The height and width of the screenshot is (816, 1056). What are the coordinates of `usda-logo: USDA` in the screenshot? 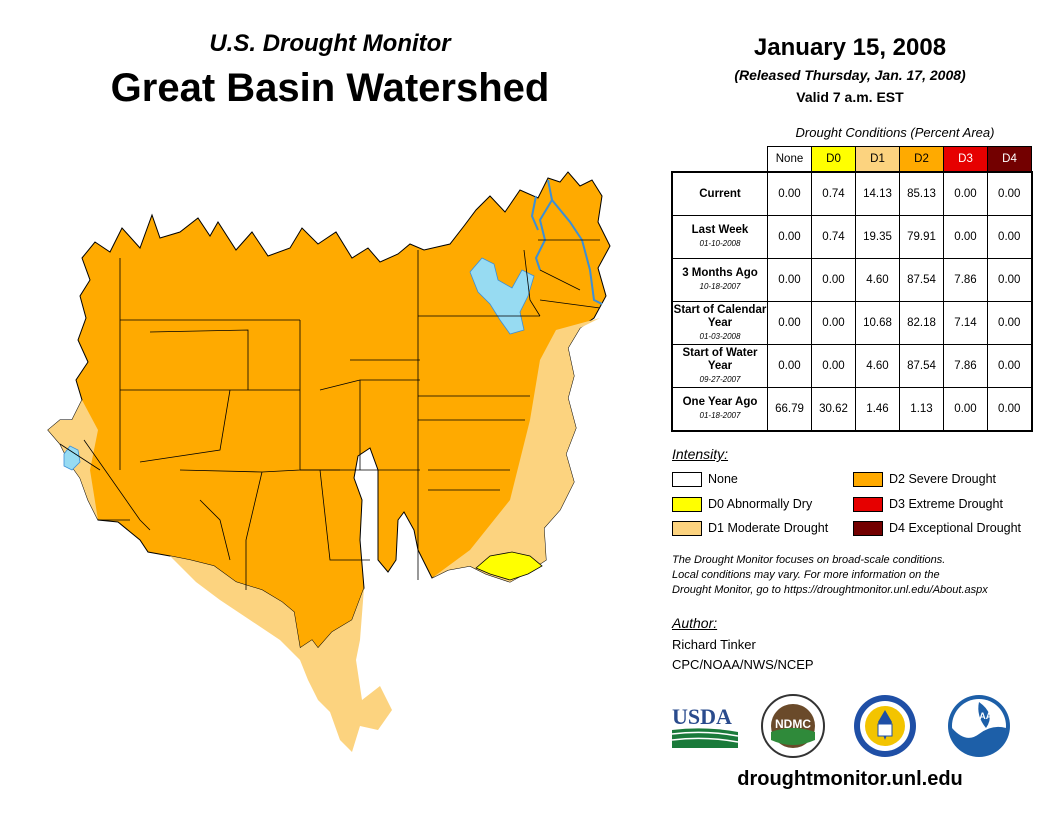 It's located at (705, 726).